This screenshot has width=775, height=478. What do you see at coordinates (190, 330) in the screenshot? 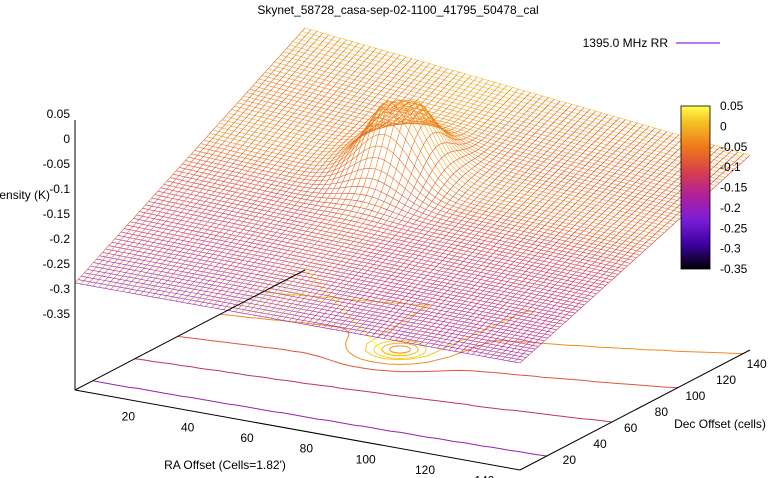
I see `back-axis-line` at bounding box center [190, 330].